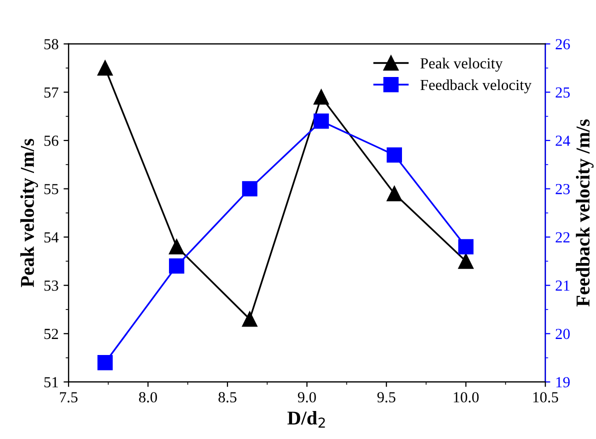 The image size is (596, 439). I want to click on x-tick-label: 10.5, so click(545, 397).